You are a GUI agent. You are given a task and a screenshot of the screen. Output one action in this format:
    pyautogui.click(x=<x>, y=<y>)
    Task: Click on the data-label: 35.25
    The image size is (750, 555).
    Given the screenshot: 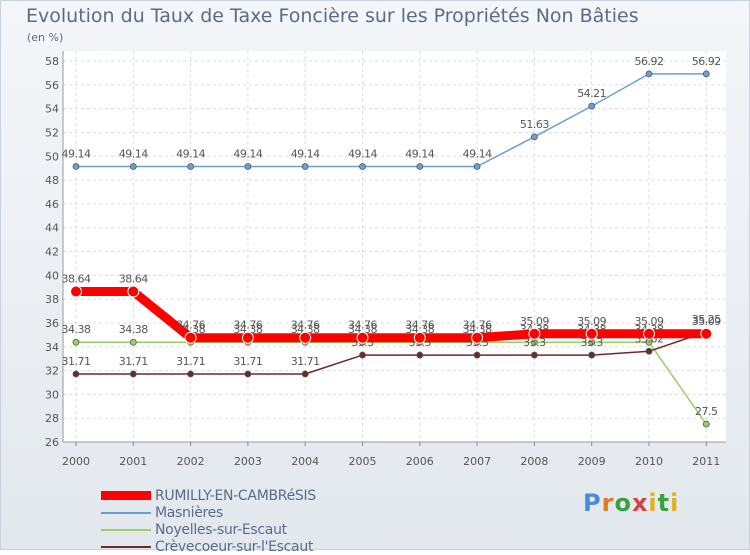 What is the action you would take?
    pyautogui.click(x=706, y=319)
    